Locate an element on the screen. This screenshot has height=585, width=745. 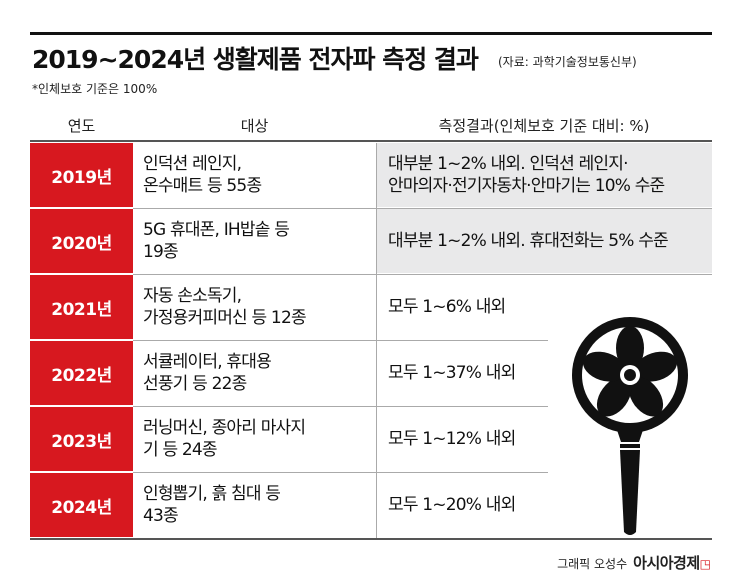
brand-logo: 아시아경제 is located at coordinates (666, 563).